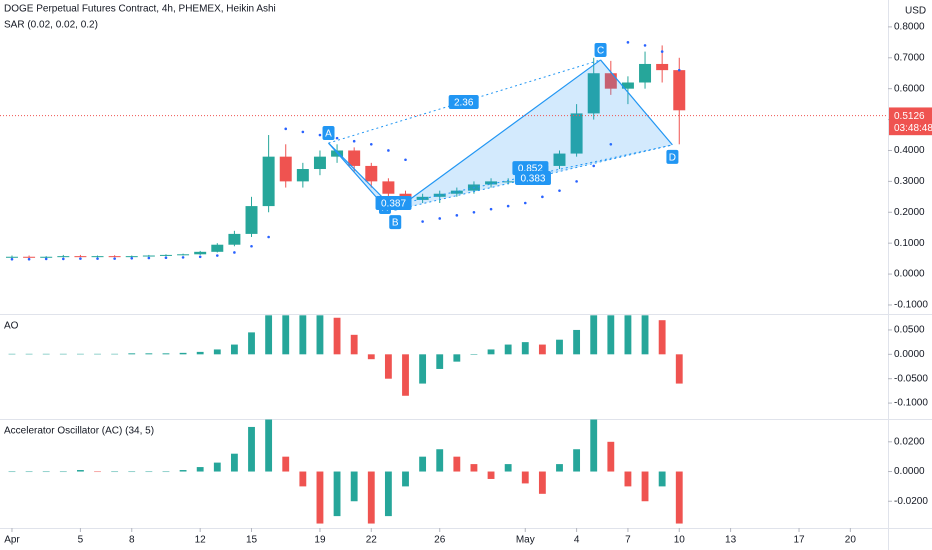 The image size is (932, 550). Describe the element at coordinates (909, 330) in the screenshot. I see `y-tick-label: 0.0500` at that location.